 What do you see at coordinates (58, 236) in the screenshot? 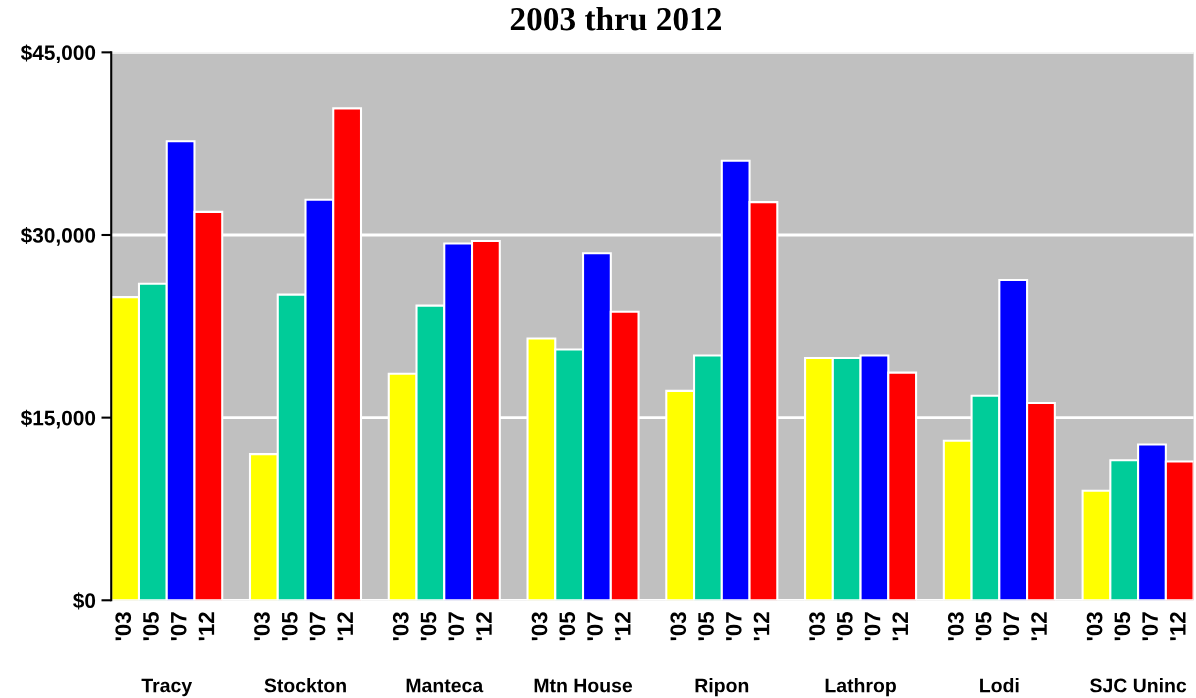
I see `y-tick-label: $30,000` at bounding box center [58, 236].